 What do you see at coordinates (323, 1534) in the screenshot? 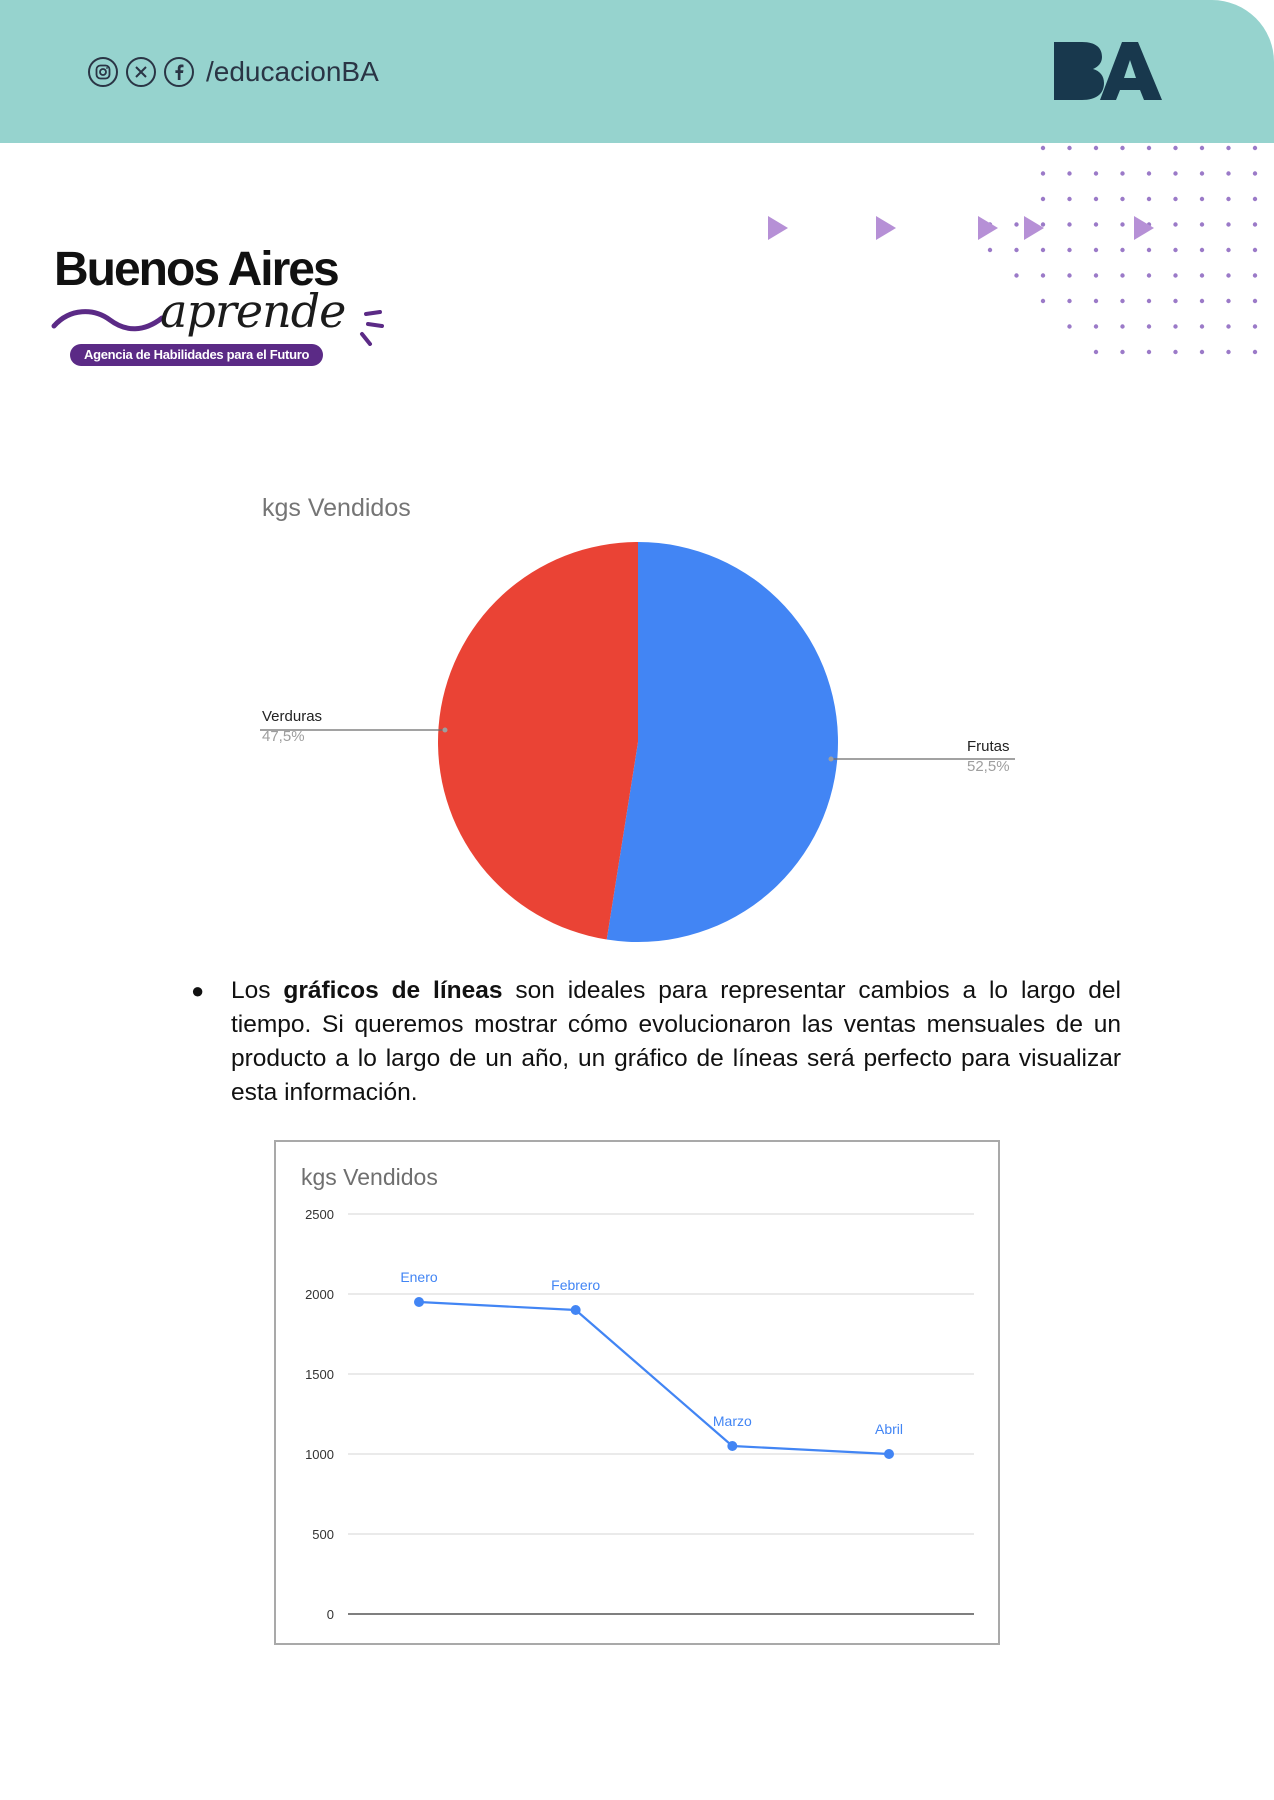
I see `y-tick-label: 500` at bounding box center [323, 1534].